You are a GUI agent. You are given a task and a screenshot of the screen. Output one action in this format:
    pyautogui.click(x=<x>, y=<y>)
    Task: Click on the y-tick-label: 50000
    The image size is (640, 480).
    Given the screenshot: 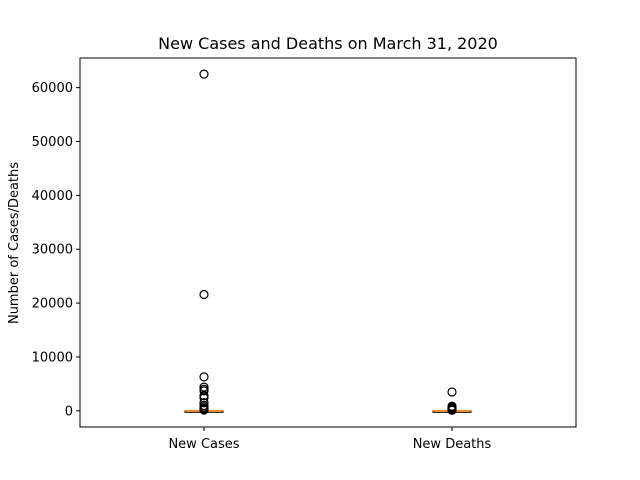 What is the action you would take?
    pyautogui.click(x=52, y=142)
    